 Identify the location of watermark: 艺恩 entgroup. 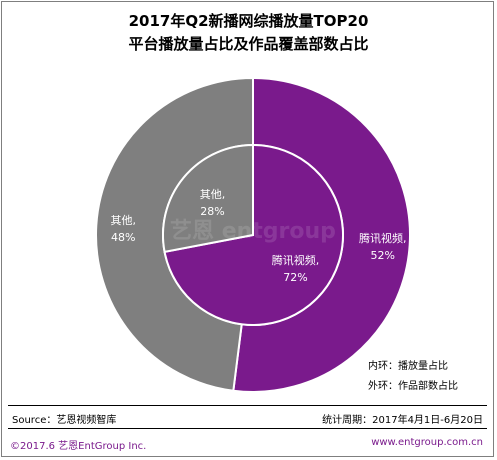
(253, 231).